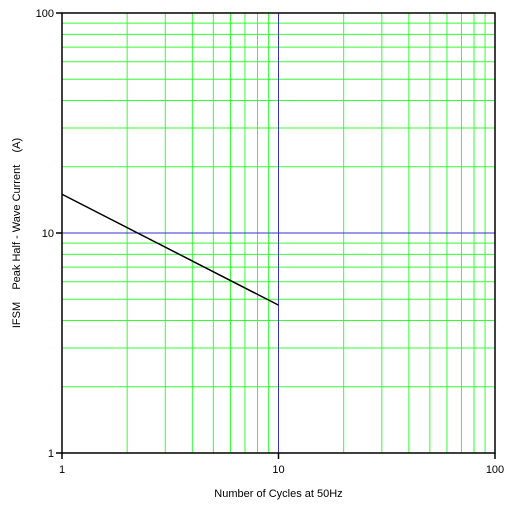 This screenshot has width=517, height=509. Describe the element at coordinates (62, 470) in the screenshot. I see `x-tick-label: 1` at that location.